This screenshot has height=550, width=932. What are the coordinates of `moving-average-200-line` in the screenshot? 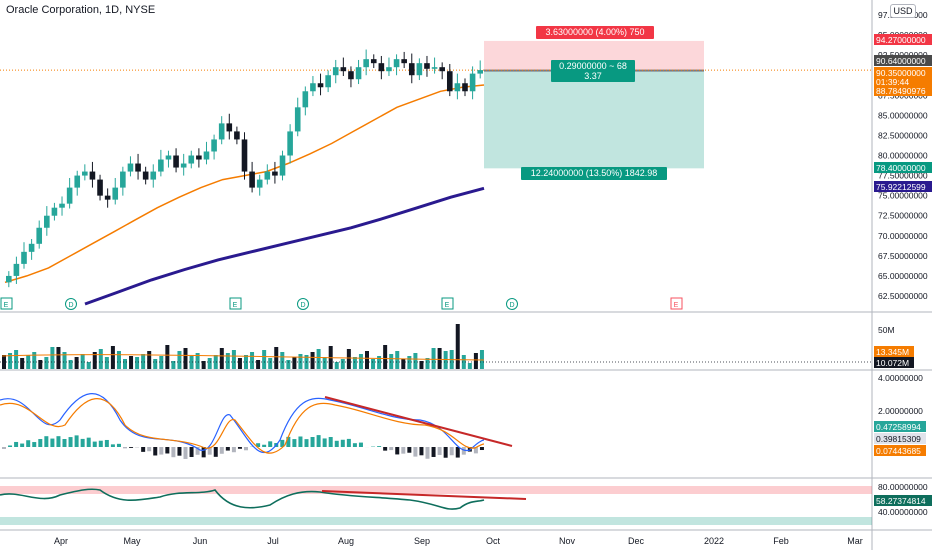 It's located at (284, 246).